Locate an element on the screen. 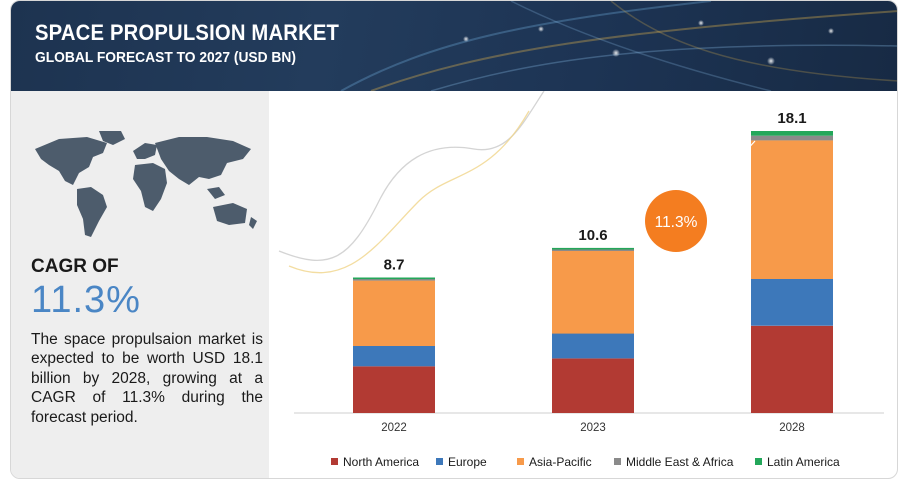 The width and height of the screenshot is (900, 481). decorative-swoosh-gray is located at coordinates (411, 176).